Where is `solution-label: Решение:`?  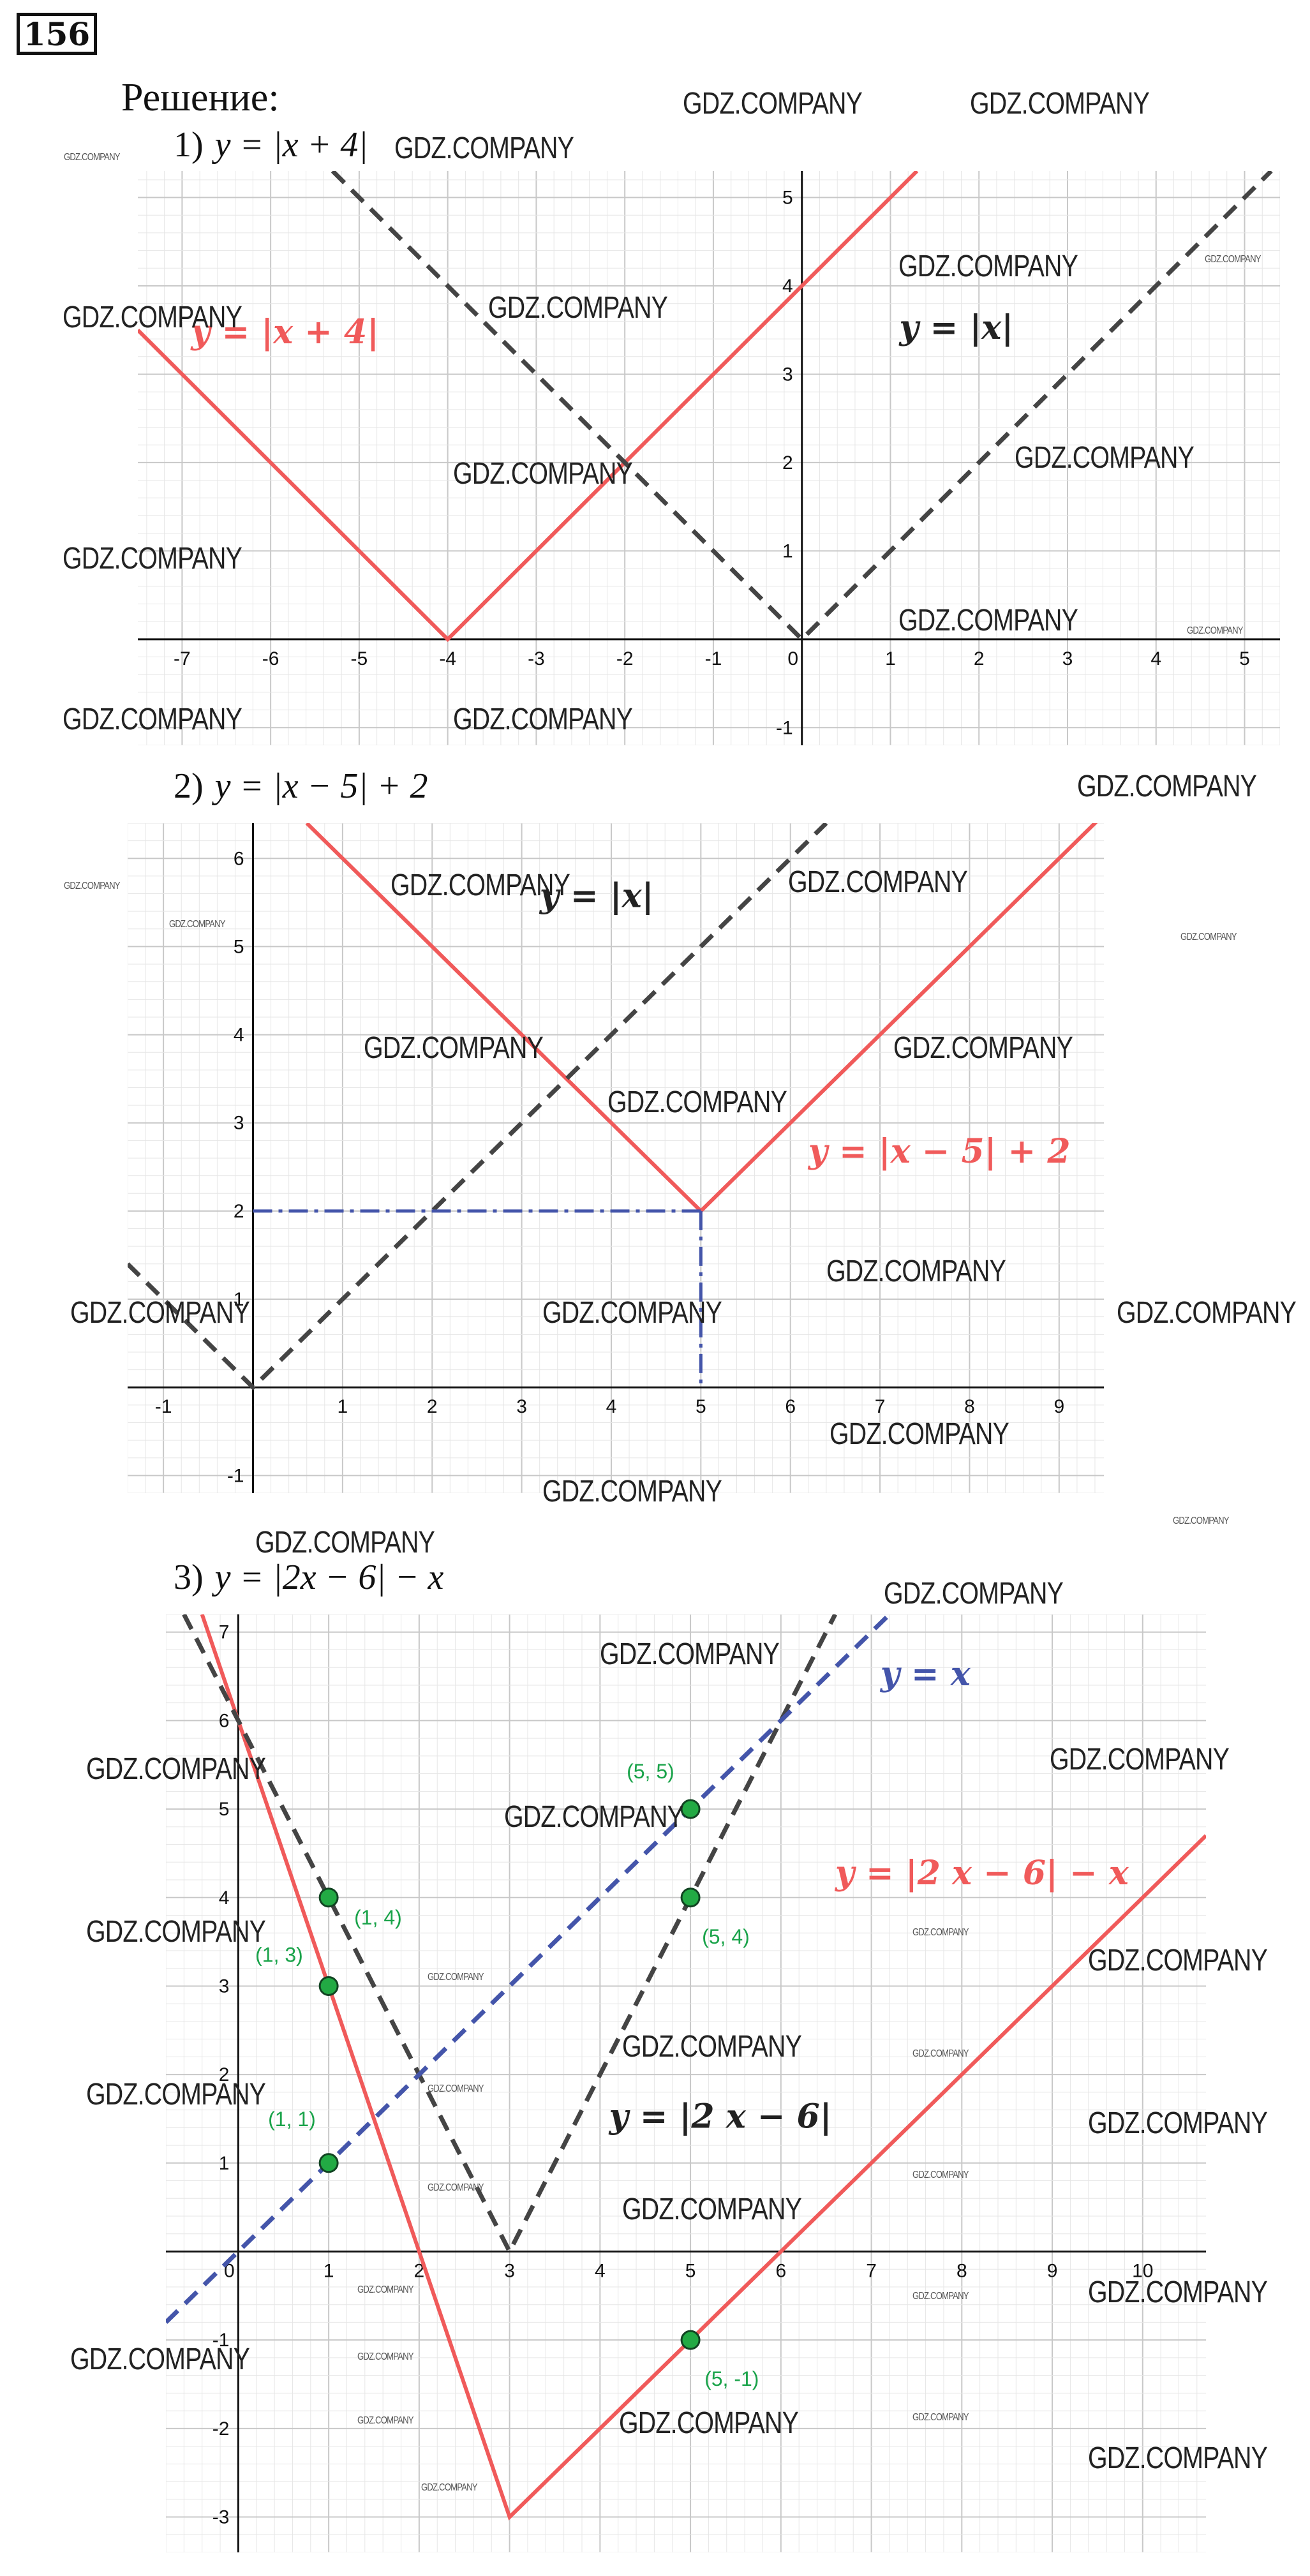
solution-label: Решение: is located at coordinates (200, 97).